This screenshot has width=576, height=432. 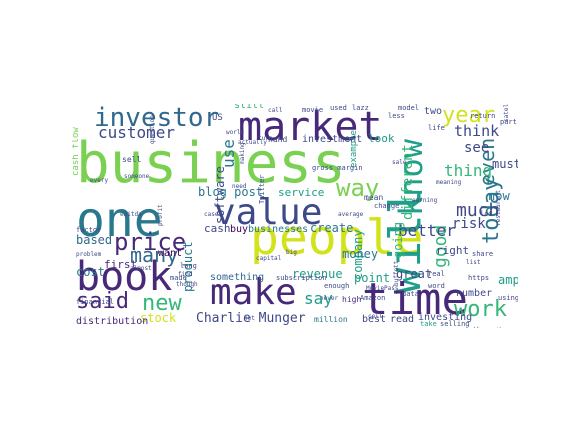 What do you see at coordinates (386, 206) in the screenshot?
I see `word-change: change` at bounding box center [386, 206].